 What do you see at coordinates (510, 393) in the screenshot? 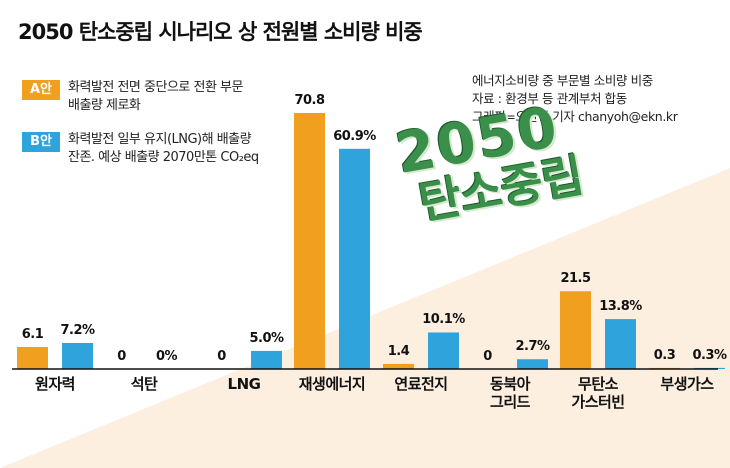
I see `category-label-5: 동북아 그리드` at bounding box center [510, 393].